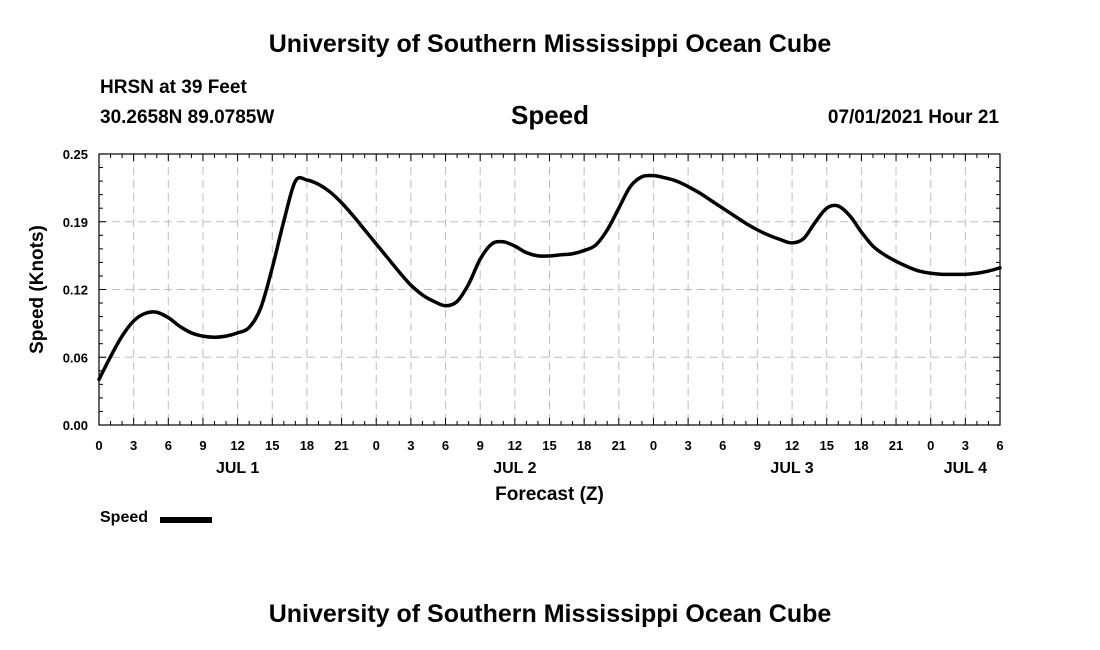  What do you see at coordinates (514, 468) in the screenshot?
I see `day-label: JUL 2` at bounding box center [514, 468].